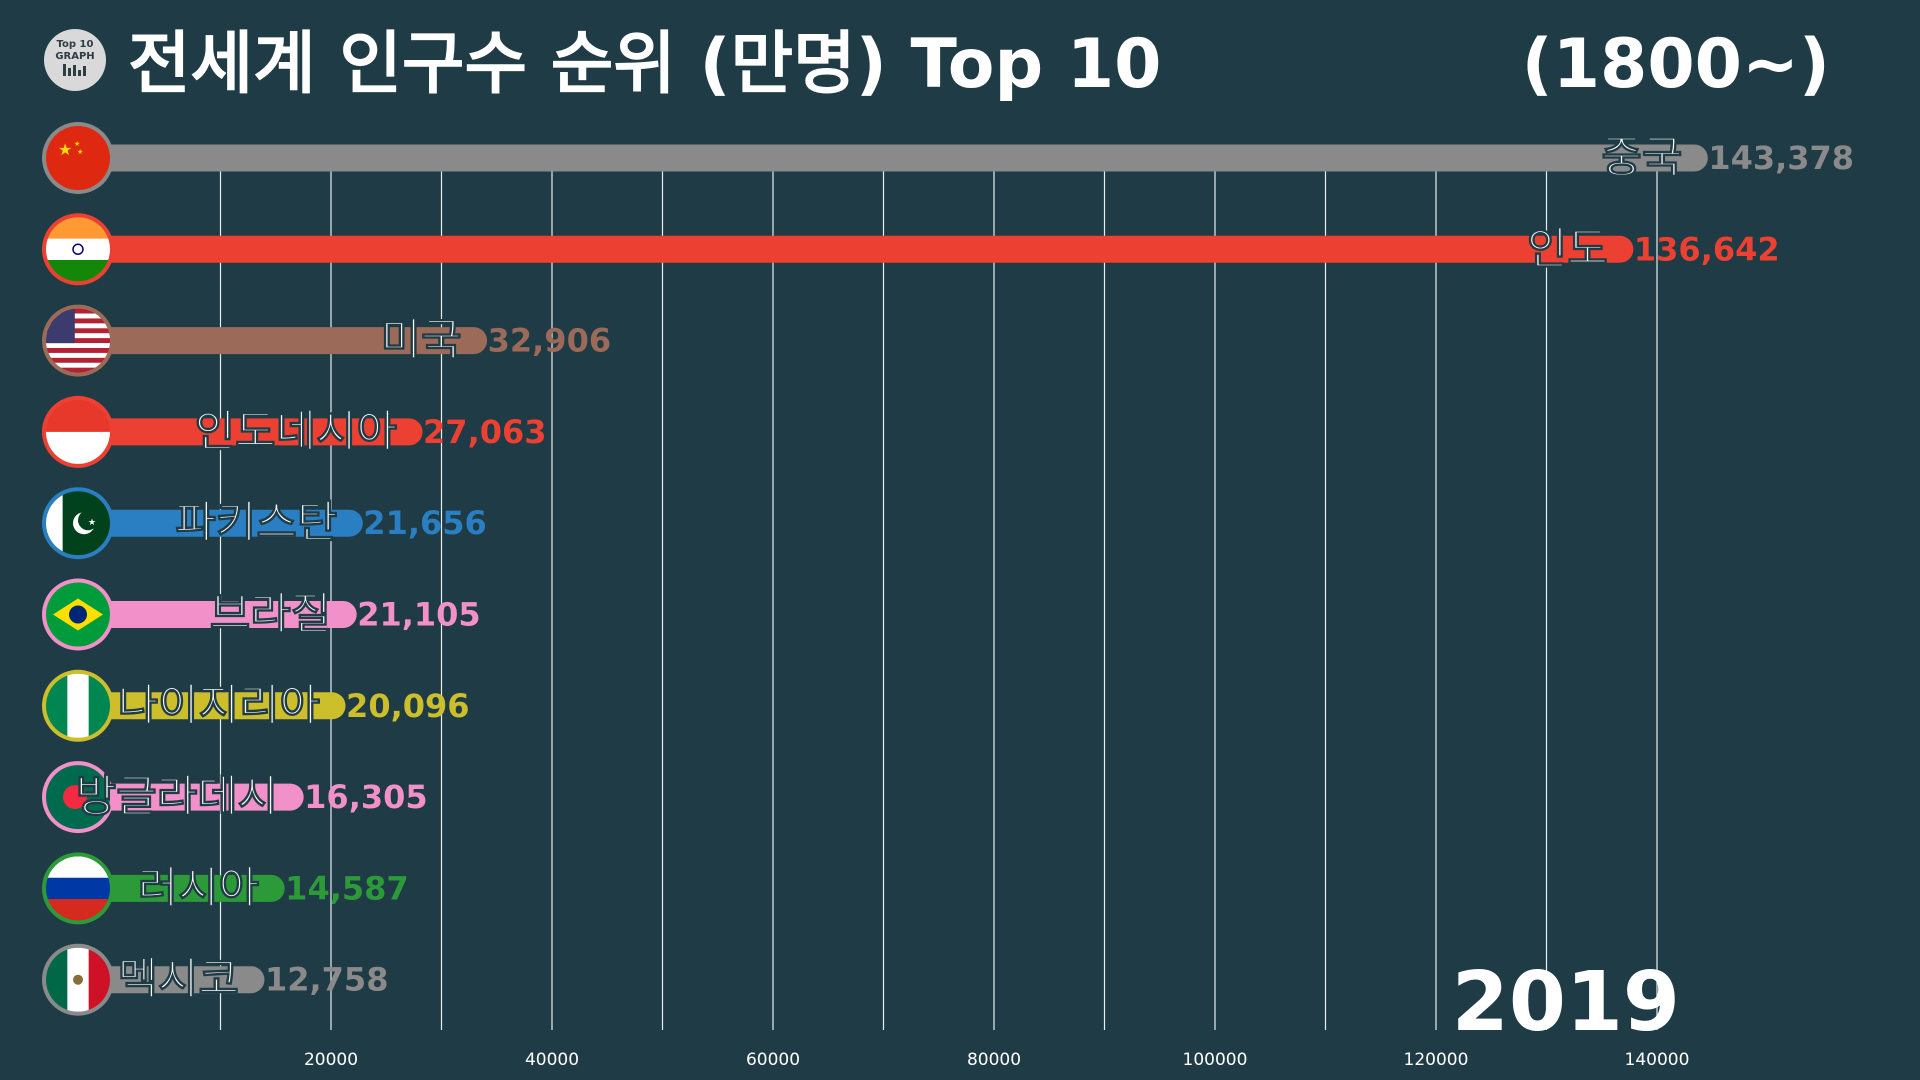  I want to click on nigeria-flag-icon, so click(78, 705).